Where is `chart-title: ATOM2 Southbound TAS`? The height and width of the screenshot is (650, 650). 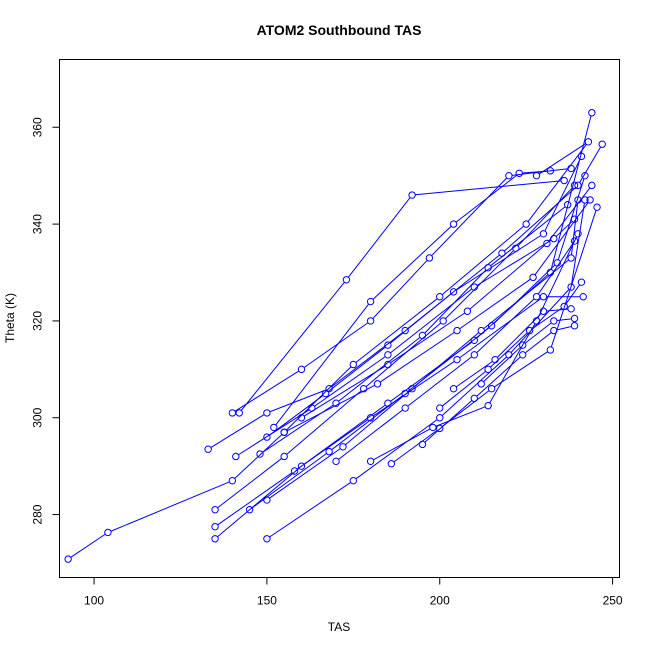 chart-title: ATOM2 Southbound TAS is located at coordinates (339, 30).